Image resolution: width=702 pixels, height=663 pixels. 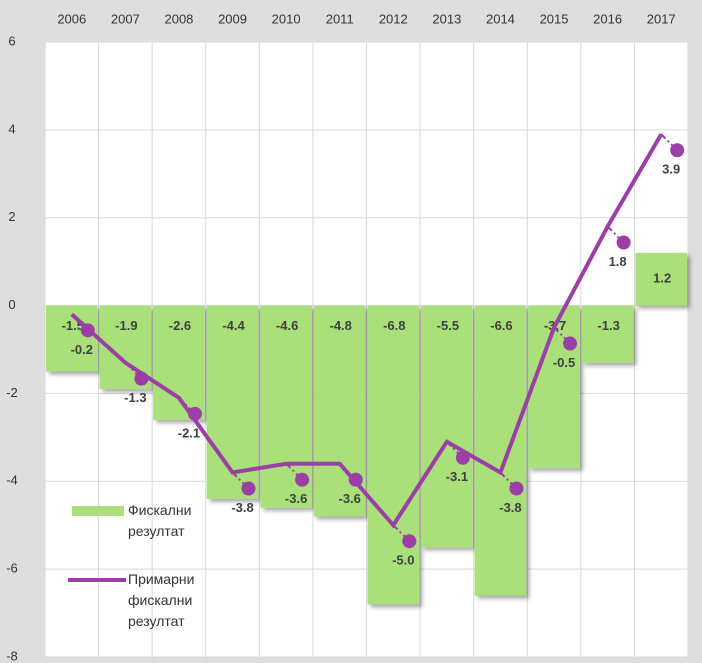 What do you see at coordinates (189, 432) in the screenshot?
I see `line-value-label: -2.1` at bounding box center [189, 432].